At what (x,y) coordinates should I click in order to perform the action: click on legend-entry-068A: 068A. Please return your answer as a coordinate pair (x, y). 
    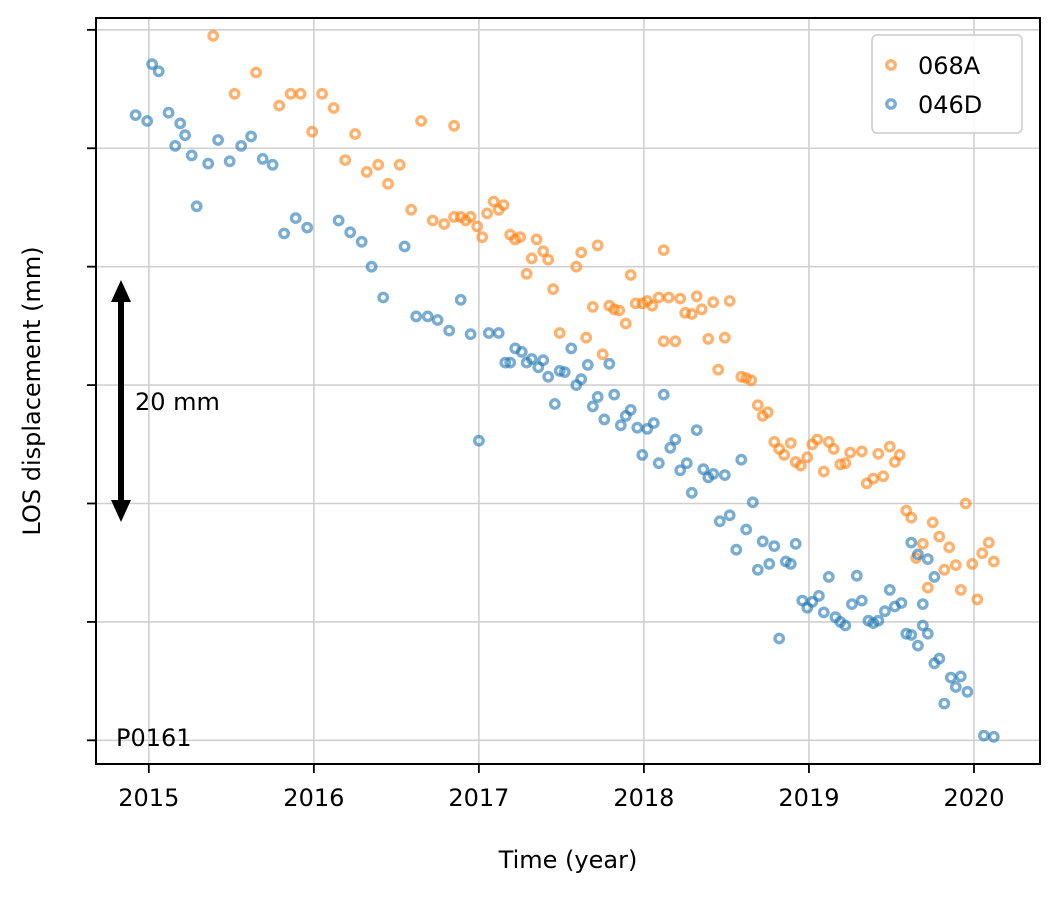
    Looking at the image, I should click on (933, 66).